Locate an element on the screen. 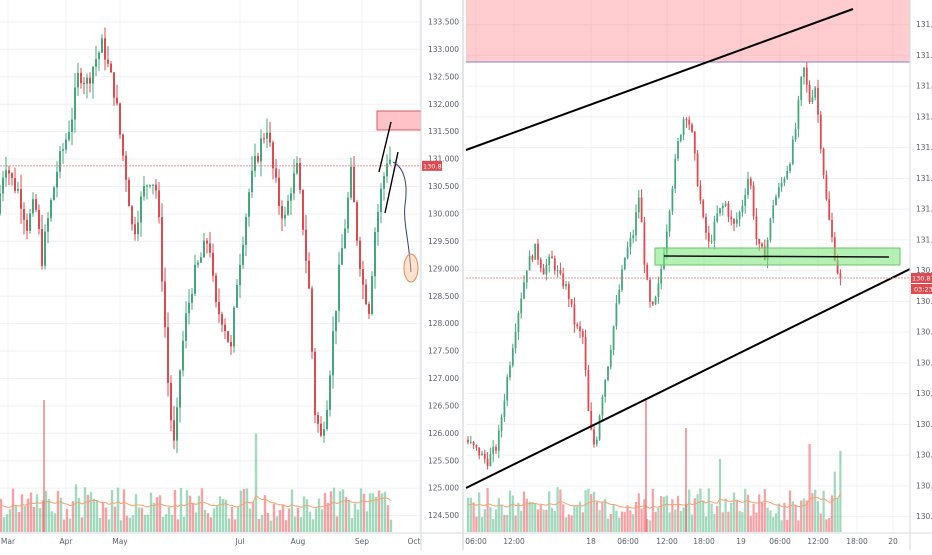 Image resolution: width=932 pixels, height=555 pixels. left-y-tick-label: 127.000 is located at coordinates (443, 378).